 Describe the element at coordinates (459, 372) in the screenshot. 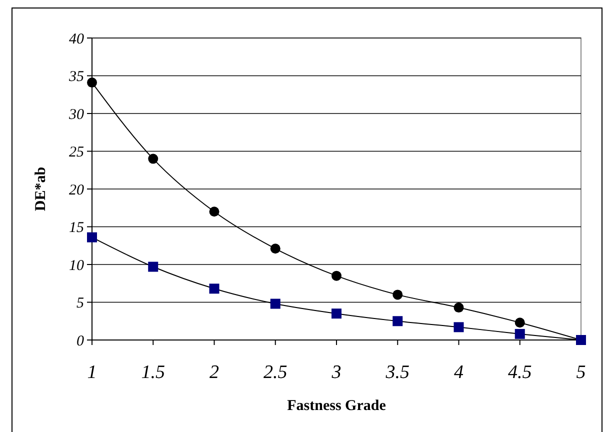

I see `x-tick-label: 4` at that location.